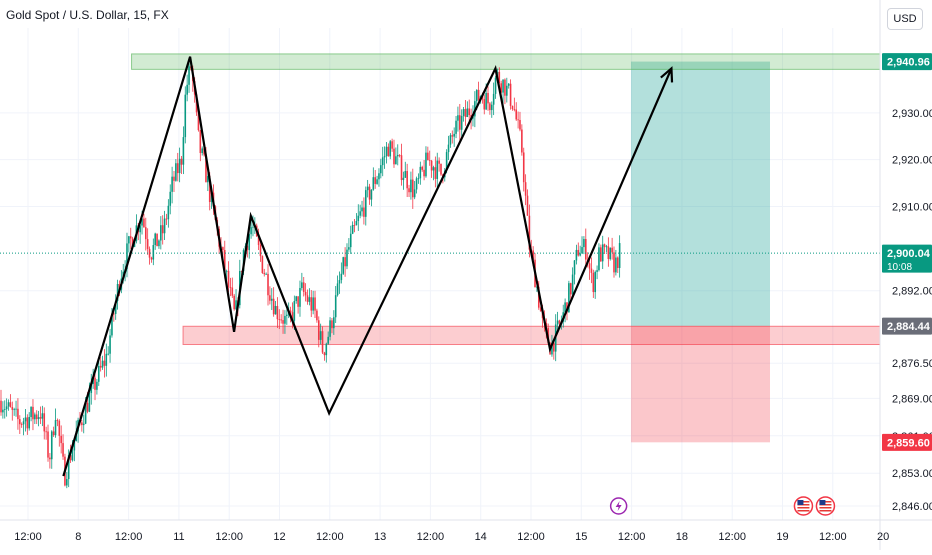  I want to click on price-badge: 2,940.96, so click(907, 62).